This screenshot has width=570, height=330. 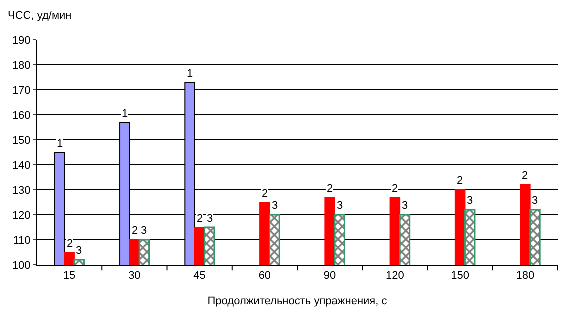 What do you see at coordinates (21, 190) in the screenshot?
I see `y-tick-label: 130` at bounding box center [21, 190].